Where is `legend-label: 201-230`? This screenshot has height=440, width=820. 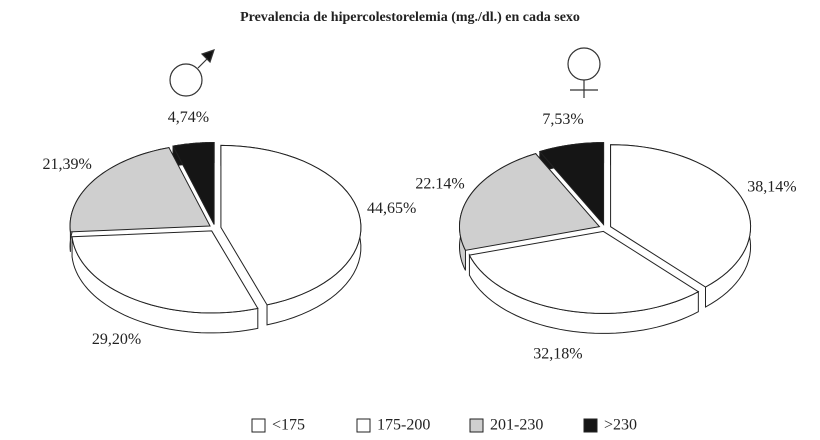
legend-label: 201-230 is located at coordinates (516, 425).